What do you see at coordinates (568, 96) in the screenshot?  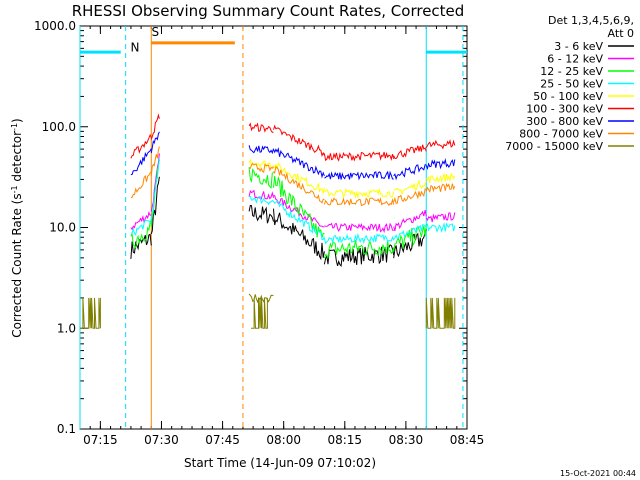 I see `legend-entry-label: 50 - 100 keV` at bounding box center [568, 96].